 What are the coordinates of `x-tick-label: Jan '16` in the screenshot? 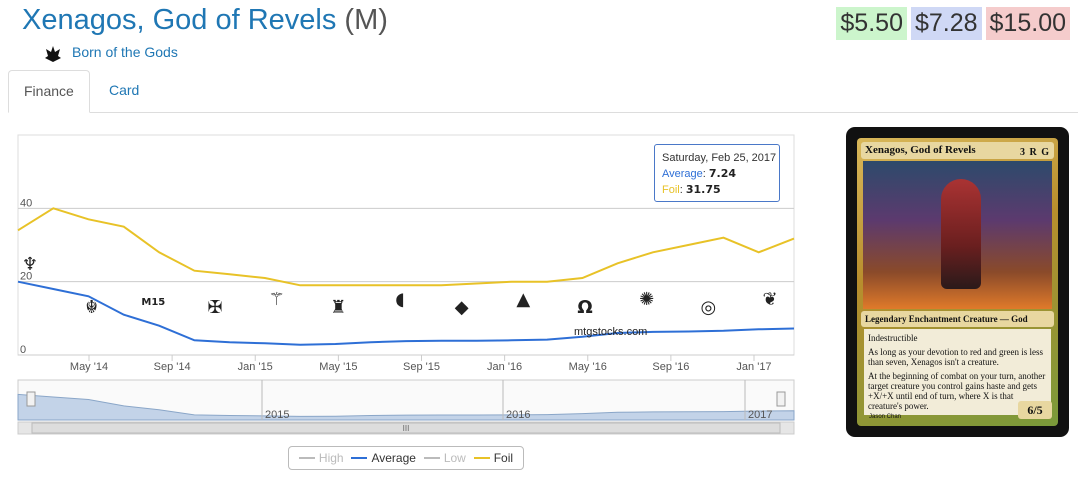 It's located at (504, 367).